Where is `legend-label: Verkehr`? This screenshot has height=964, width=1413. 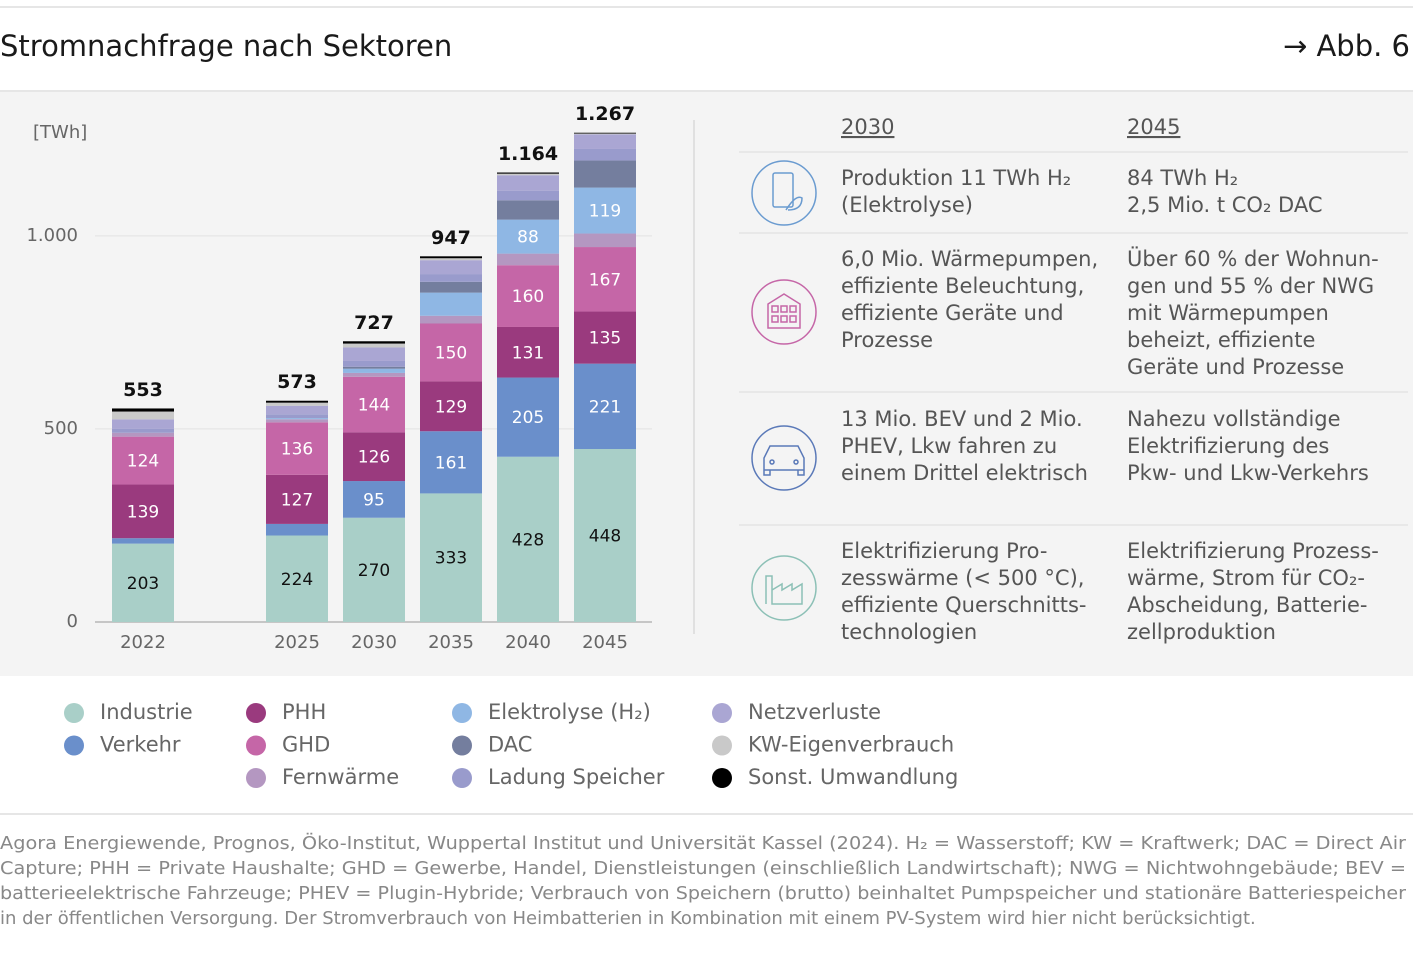 legend-label: Verkehr is located at coordinates (140, 745).